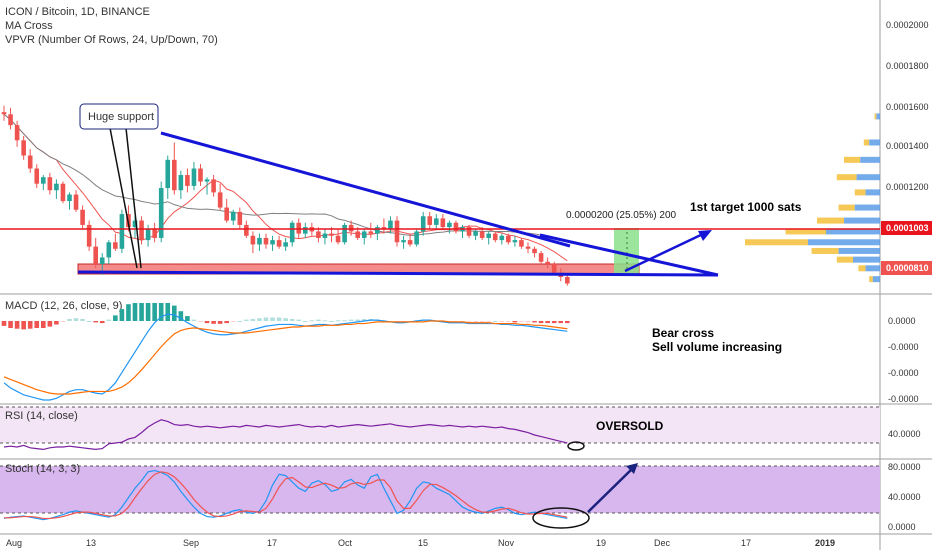  I want to click on huge-support-label: Huge support, so click(121, 117).